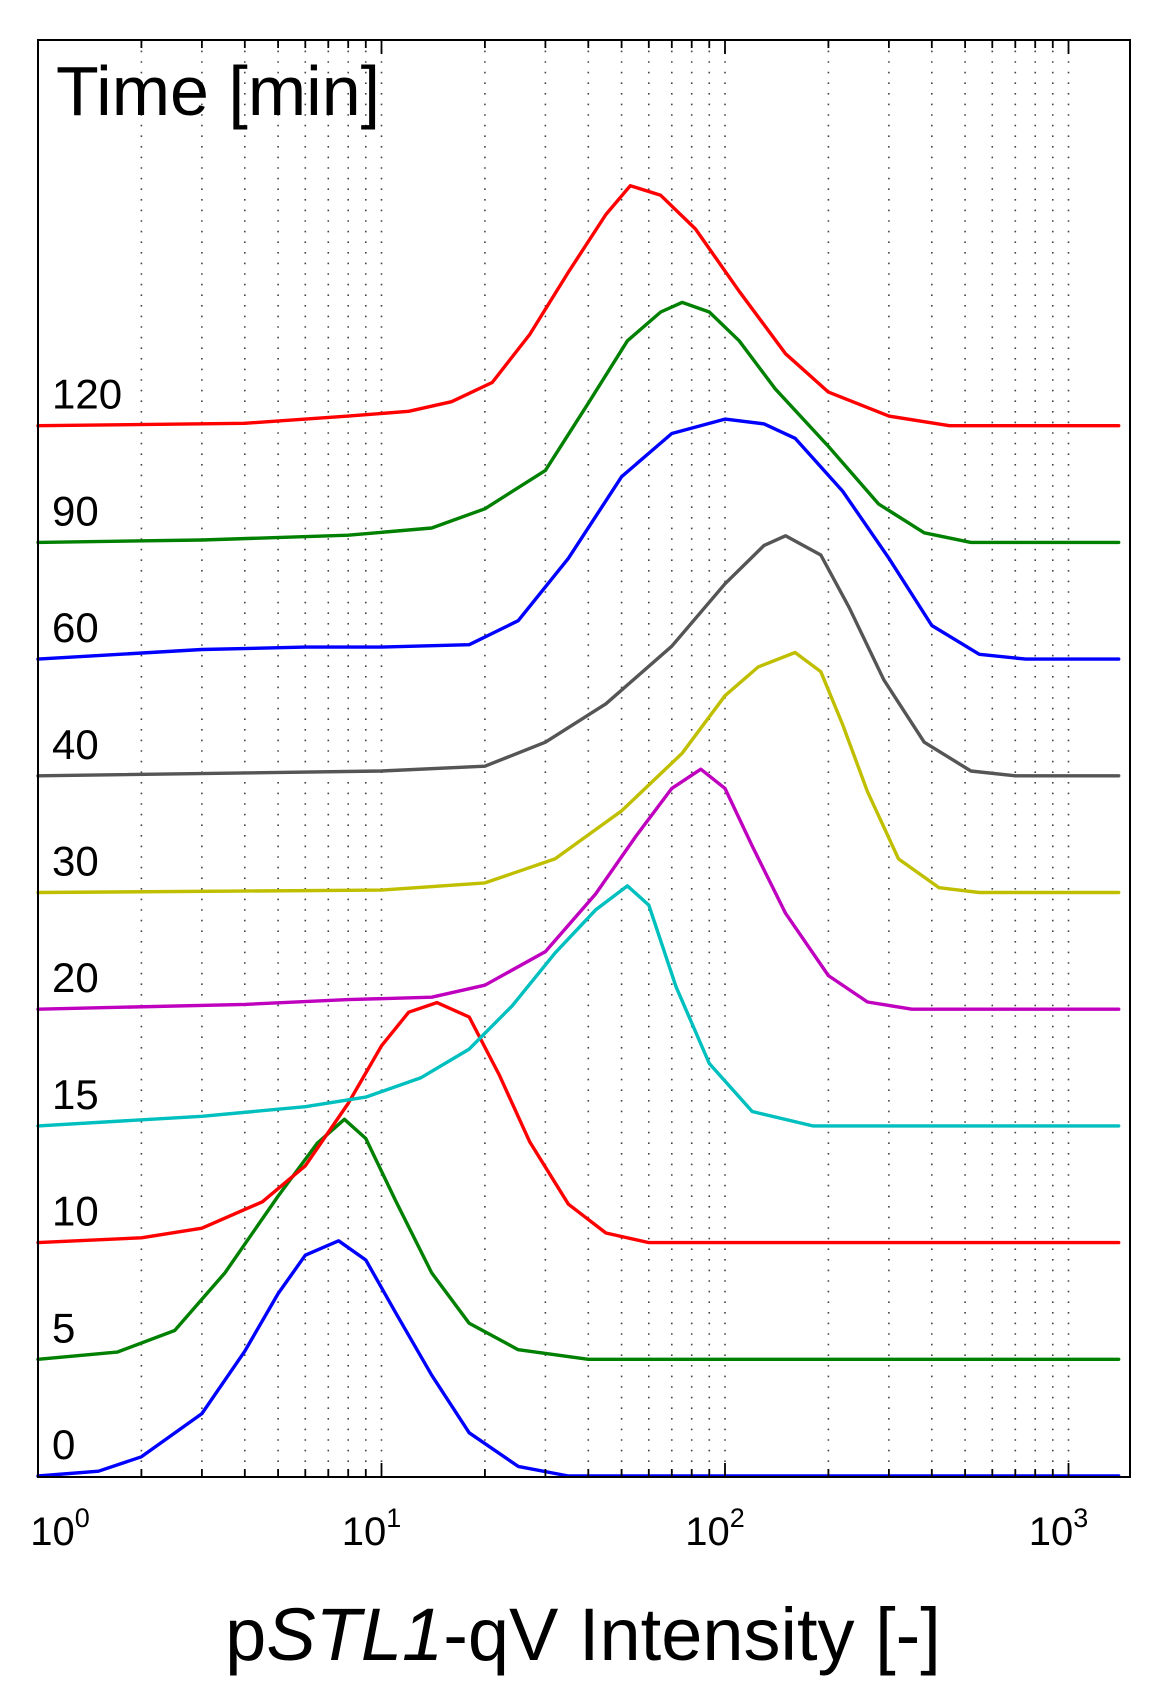 The height and width of the screenshot is (1706, 1157). Describe the element at coordinates (87, 919) in the screenshot. I see `time-labels: 0 5 10 15 20 30 40 60 90 120` at that location.